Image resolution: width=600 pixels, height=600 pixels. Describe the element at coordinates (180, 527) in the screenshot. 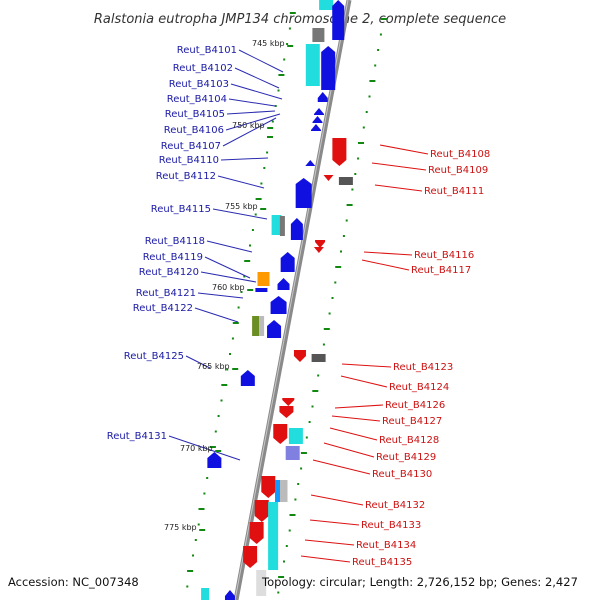

I see `kbp-label: 775 kbp` at that location.